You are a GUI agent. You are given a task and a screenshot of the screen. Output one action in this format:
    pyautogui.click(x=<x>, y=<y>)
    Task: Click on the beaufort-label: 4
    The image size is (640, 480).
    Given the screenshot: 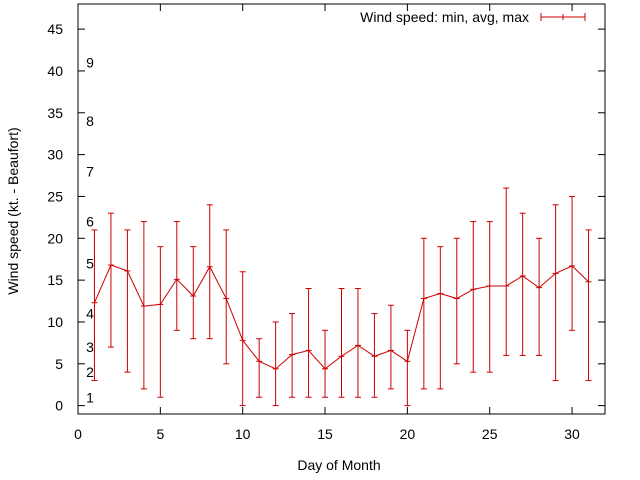 What is the action you would take?
    pyautogui.click(x=90, y=314)
    